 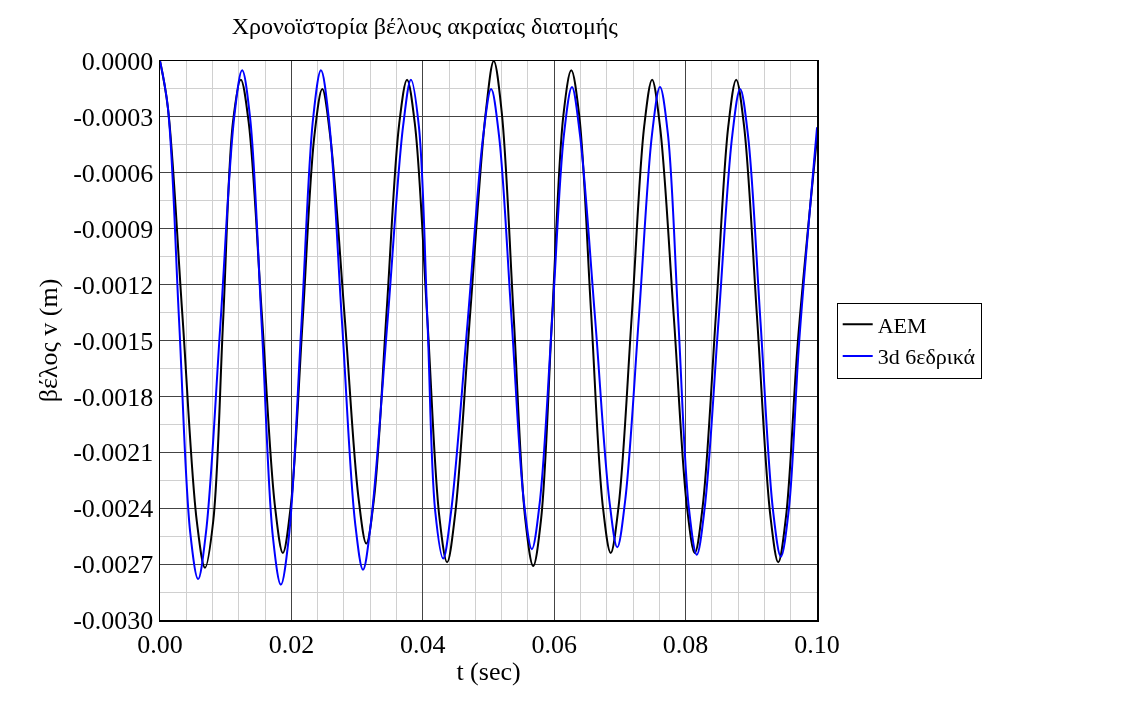 What do you see at coordinates (113, 285) in the screenshot?
I see `y-tick-label: -0.0012` at bounding box center [113, 285].